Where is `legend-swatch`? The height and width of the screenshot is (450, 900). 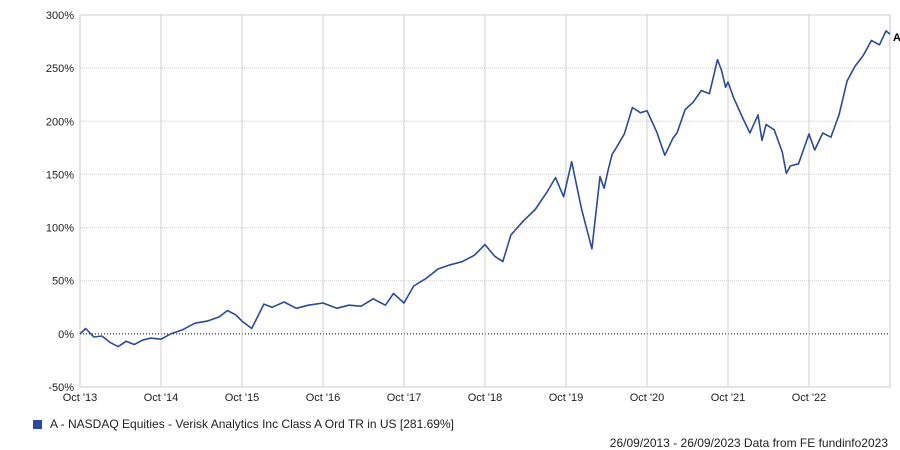 legend-swatch is located at coordinates (37, 424).